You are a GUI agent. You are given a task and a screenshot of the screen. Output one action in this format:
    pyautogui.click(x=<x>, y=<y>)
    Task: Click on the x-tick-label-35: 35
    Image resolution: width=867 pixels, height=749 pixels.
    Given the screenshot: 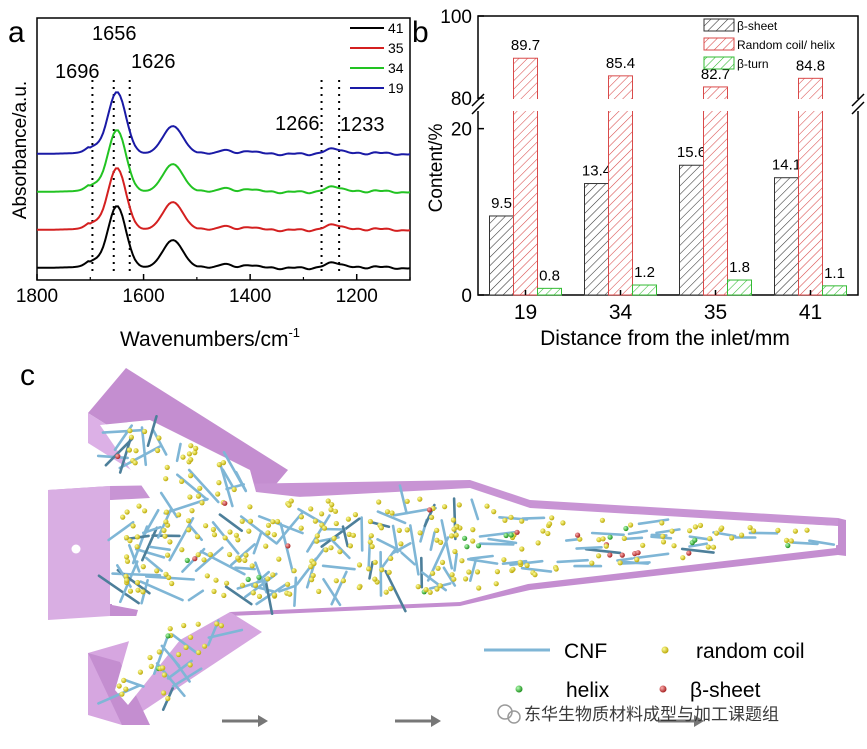 What is the action you would take?
    pyautogui.click(x=715, y=312)
    